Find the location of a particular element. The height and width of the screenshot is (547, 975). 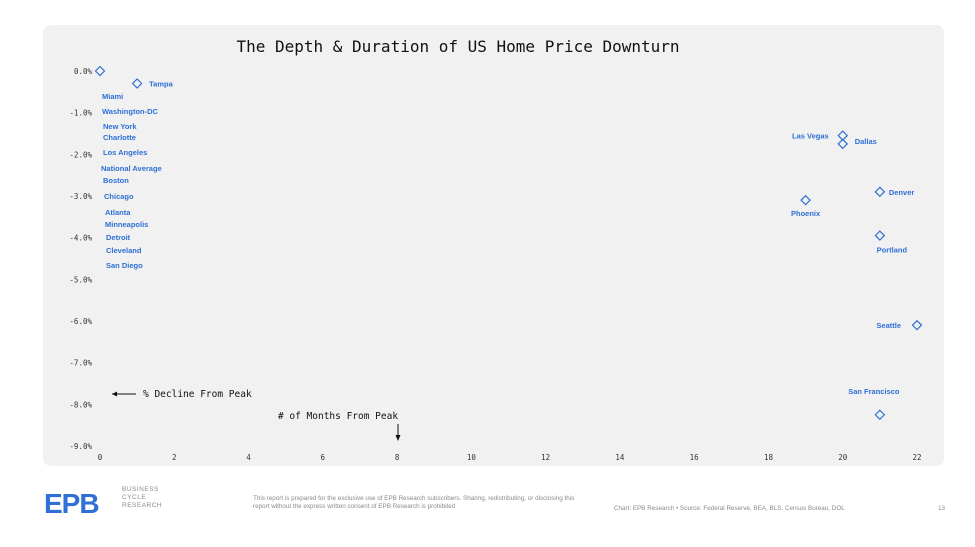

point-label: Portland is located at coordinates (892, 250).